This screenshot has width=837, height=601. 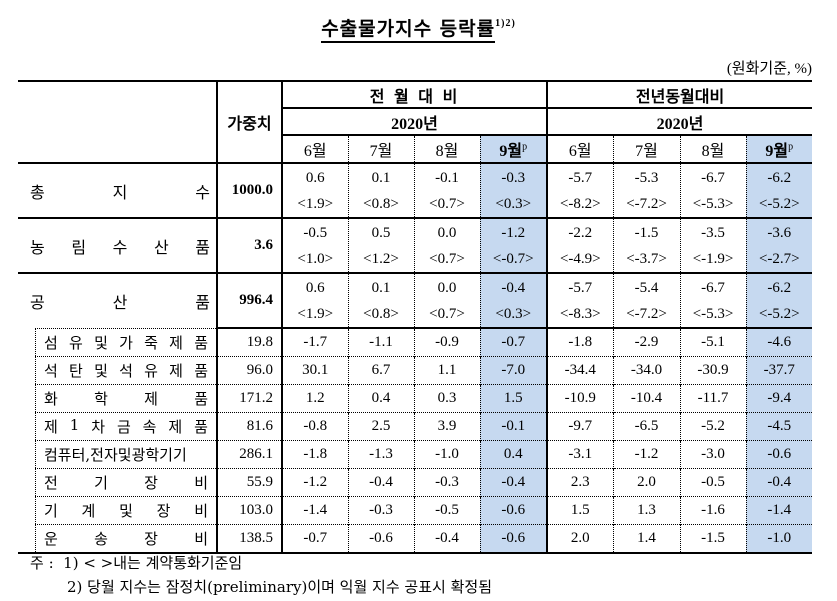 I want to click on won-basis-value: -3.6, so click(x=779, y=232).